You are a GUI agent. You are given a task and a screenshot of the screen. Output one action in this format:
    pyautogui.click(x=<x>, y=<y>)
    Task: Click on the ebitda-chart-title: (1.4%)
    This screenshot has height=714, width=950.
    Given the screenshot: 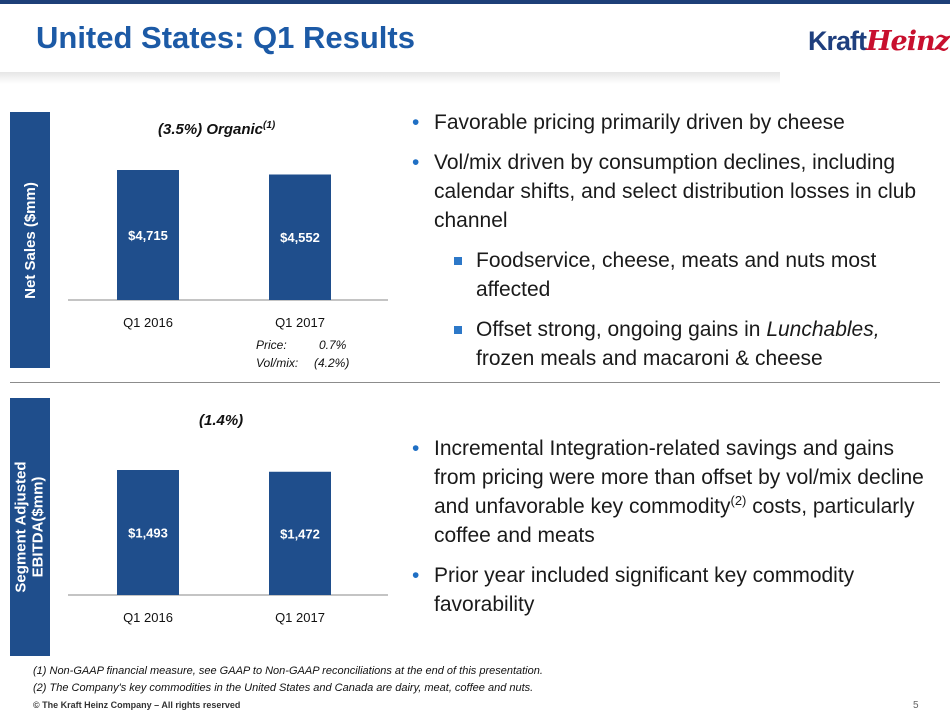 What is the action you would take?
    pyautogui.click(x=221, y=420)
    